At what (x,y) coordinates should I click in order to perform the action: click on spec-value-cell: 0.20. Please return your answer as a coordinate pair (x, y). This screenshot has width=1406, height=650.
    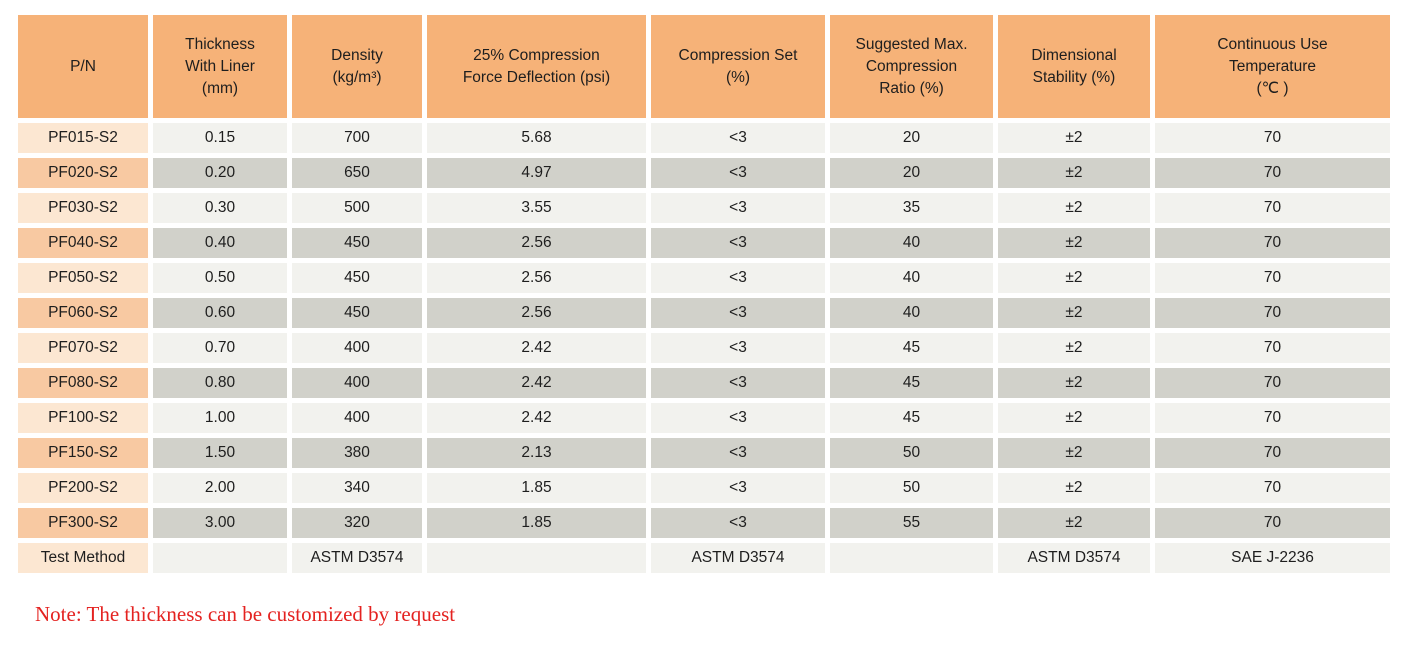
    Looking at the image, I should click on (220, 173).